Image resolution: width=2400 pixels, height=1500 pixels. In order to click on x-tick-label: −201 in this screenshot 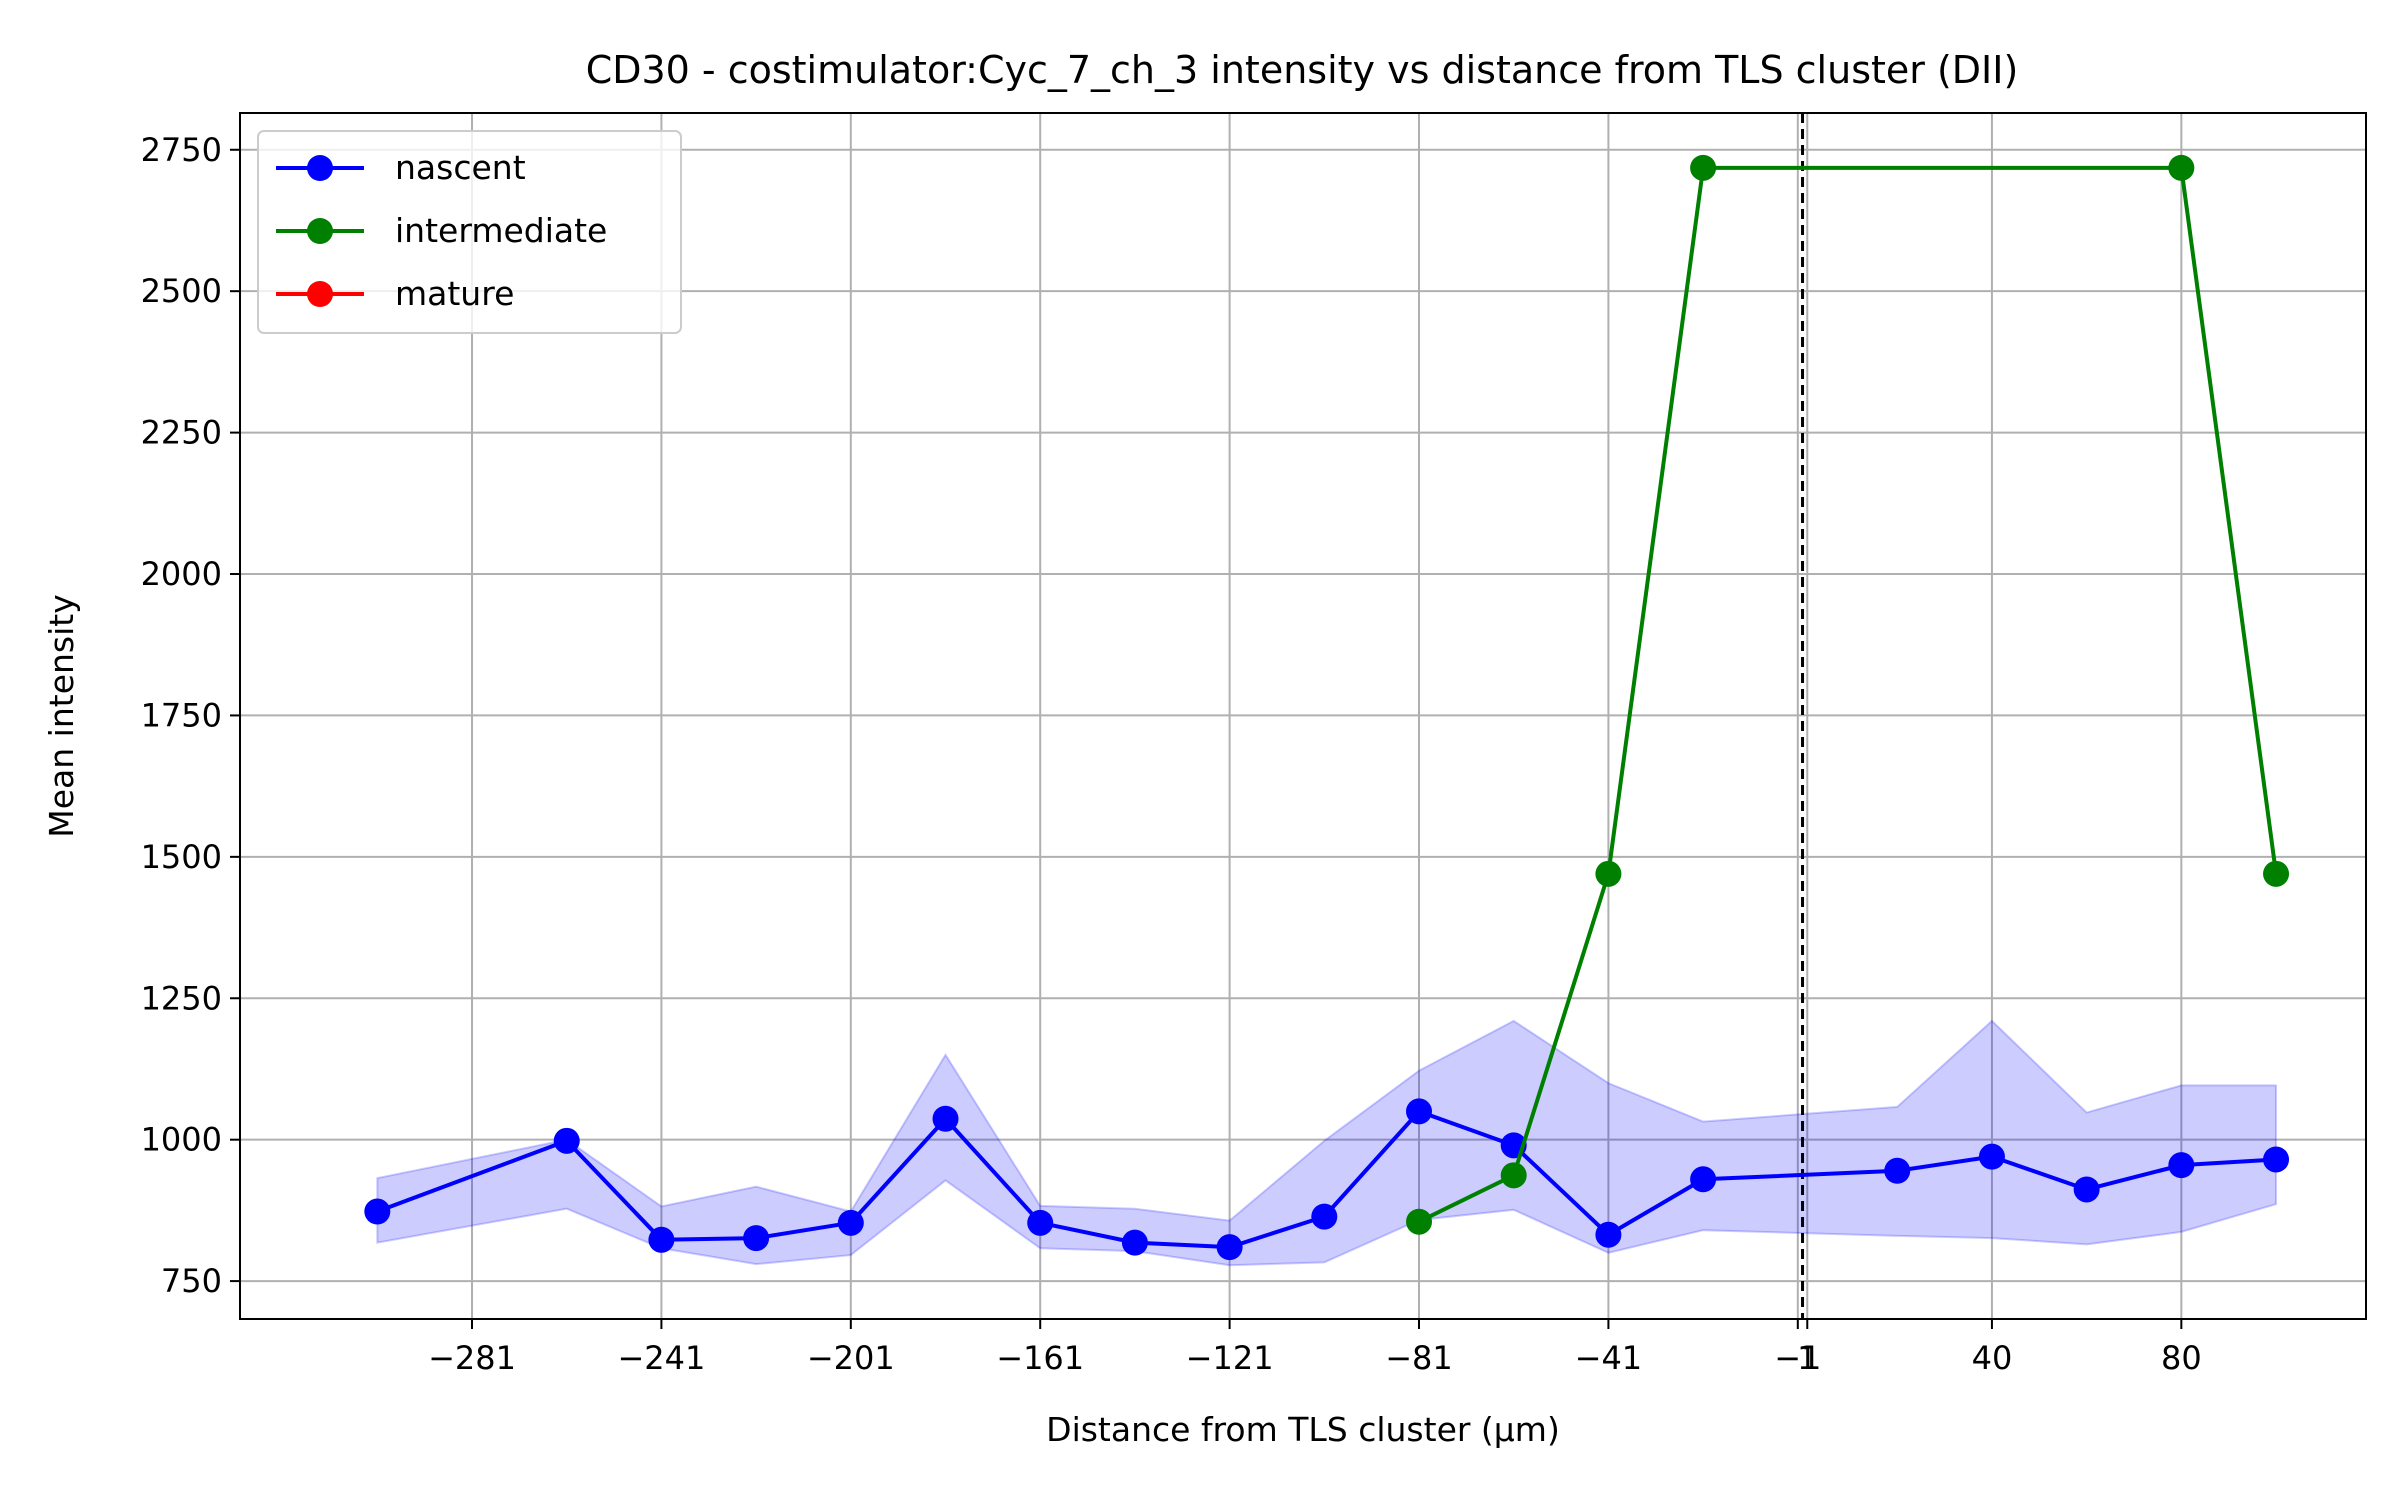, I will do `click(851, 1358)`.